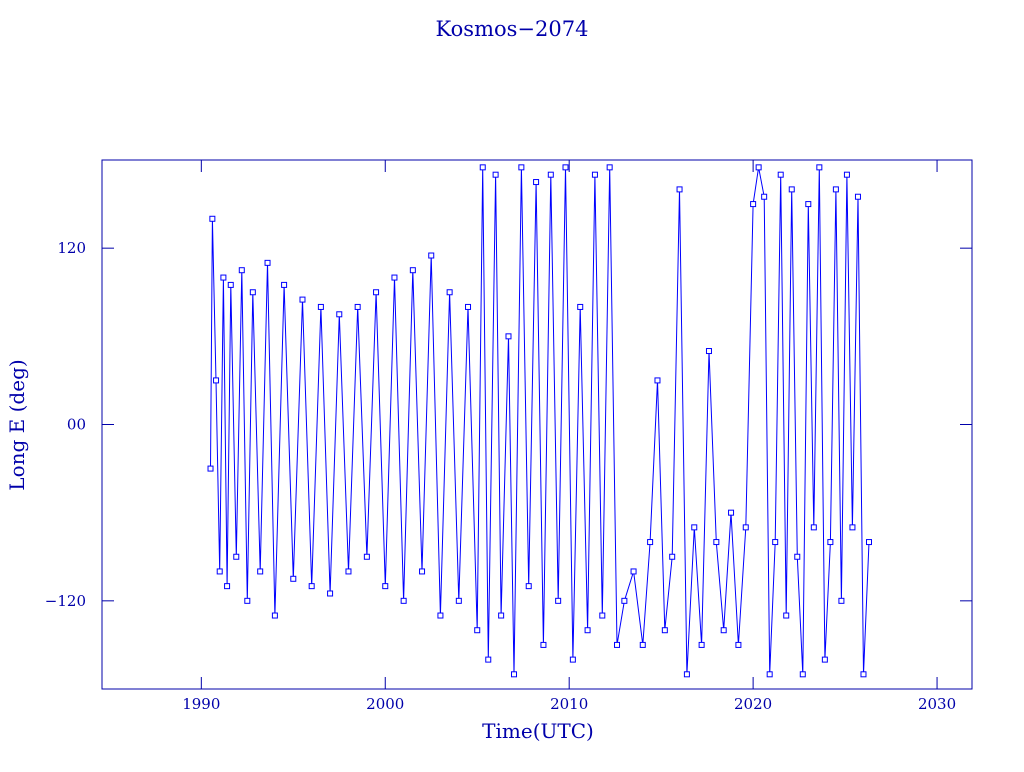 The image size is (1024, 772). I want to click on y-tick-label: 120, so click(71, 248).